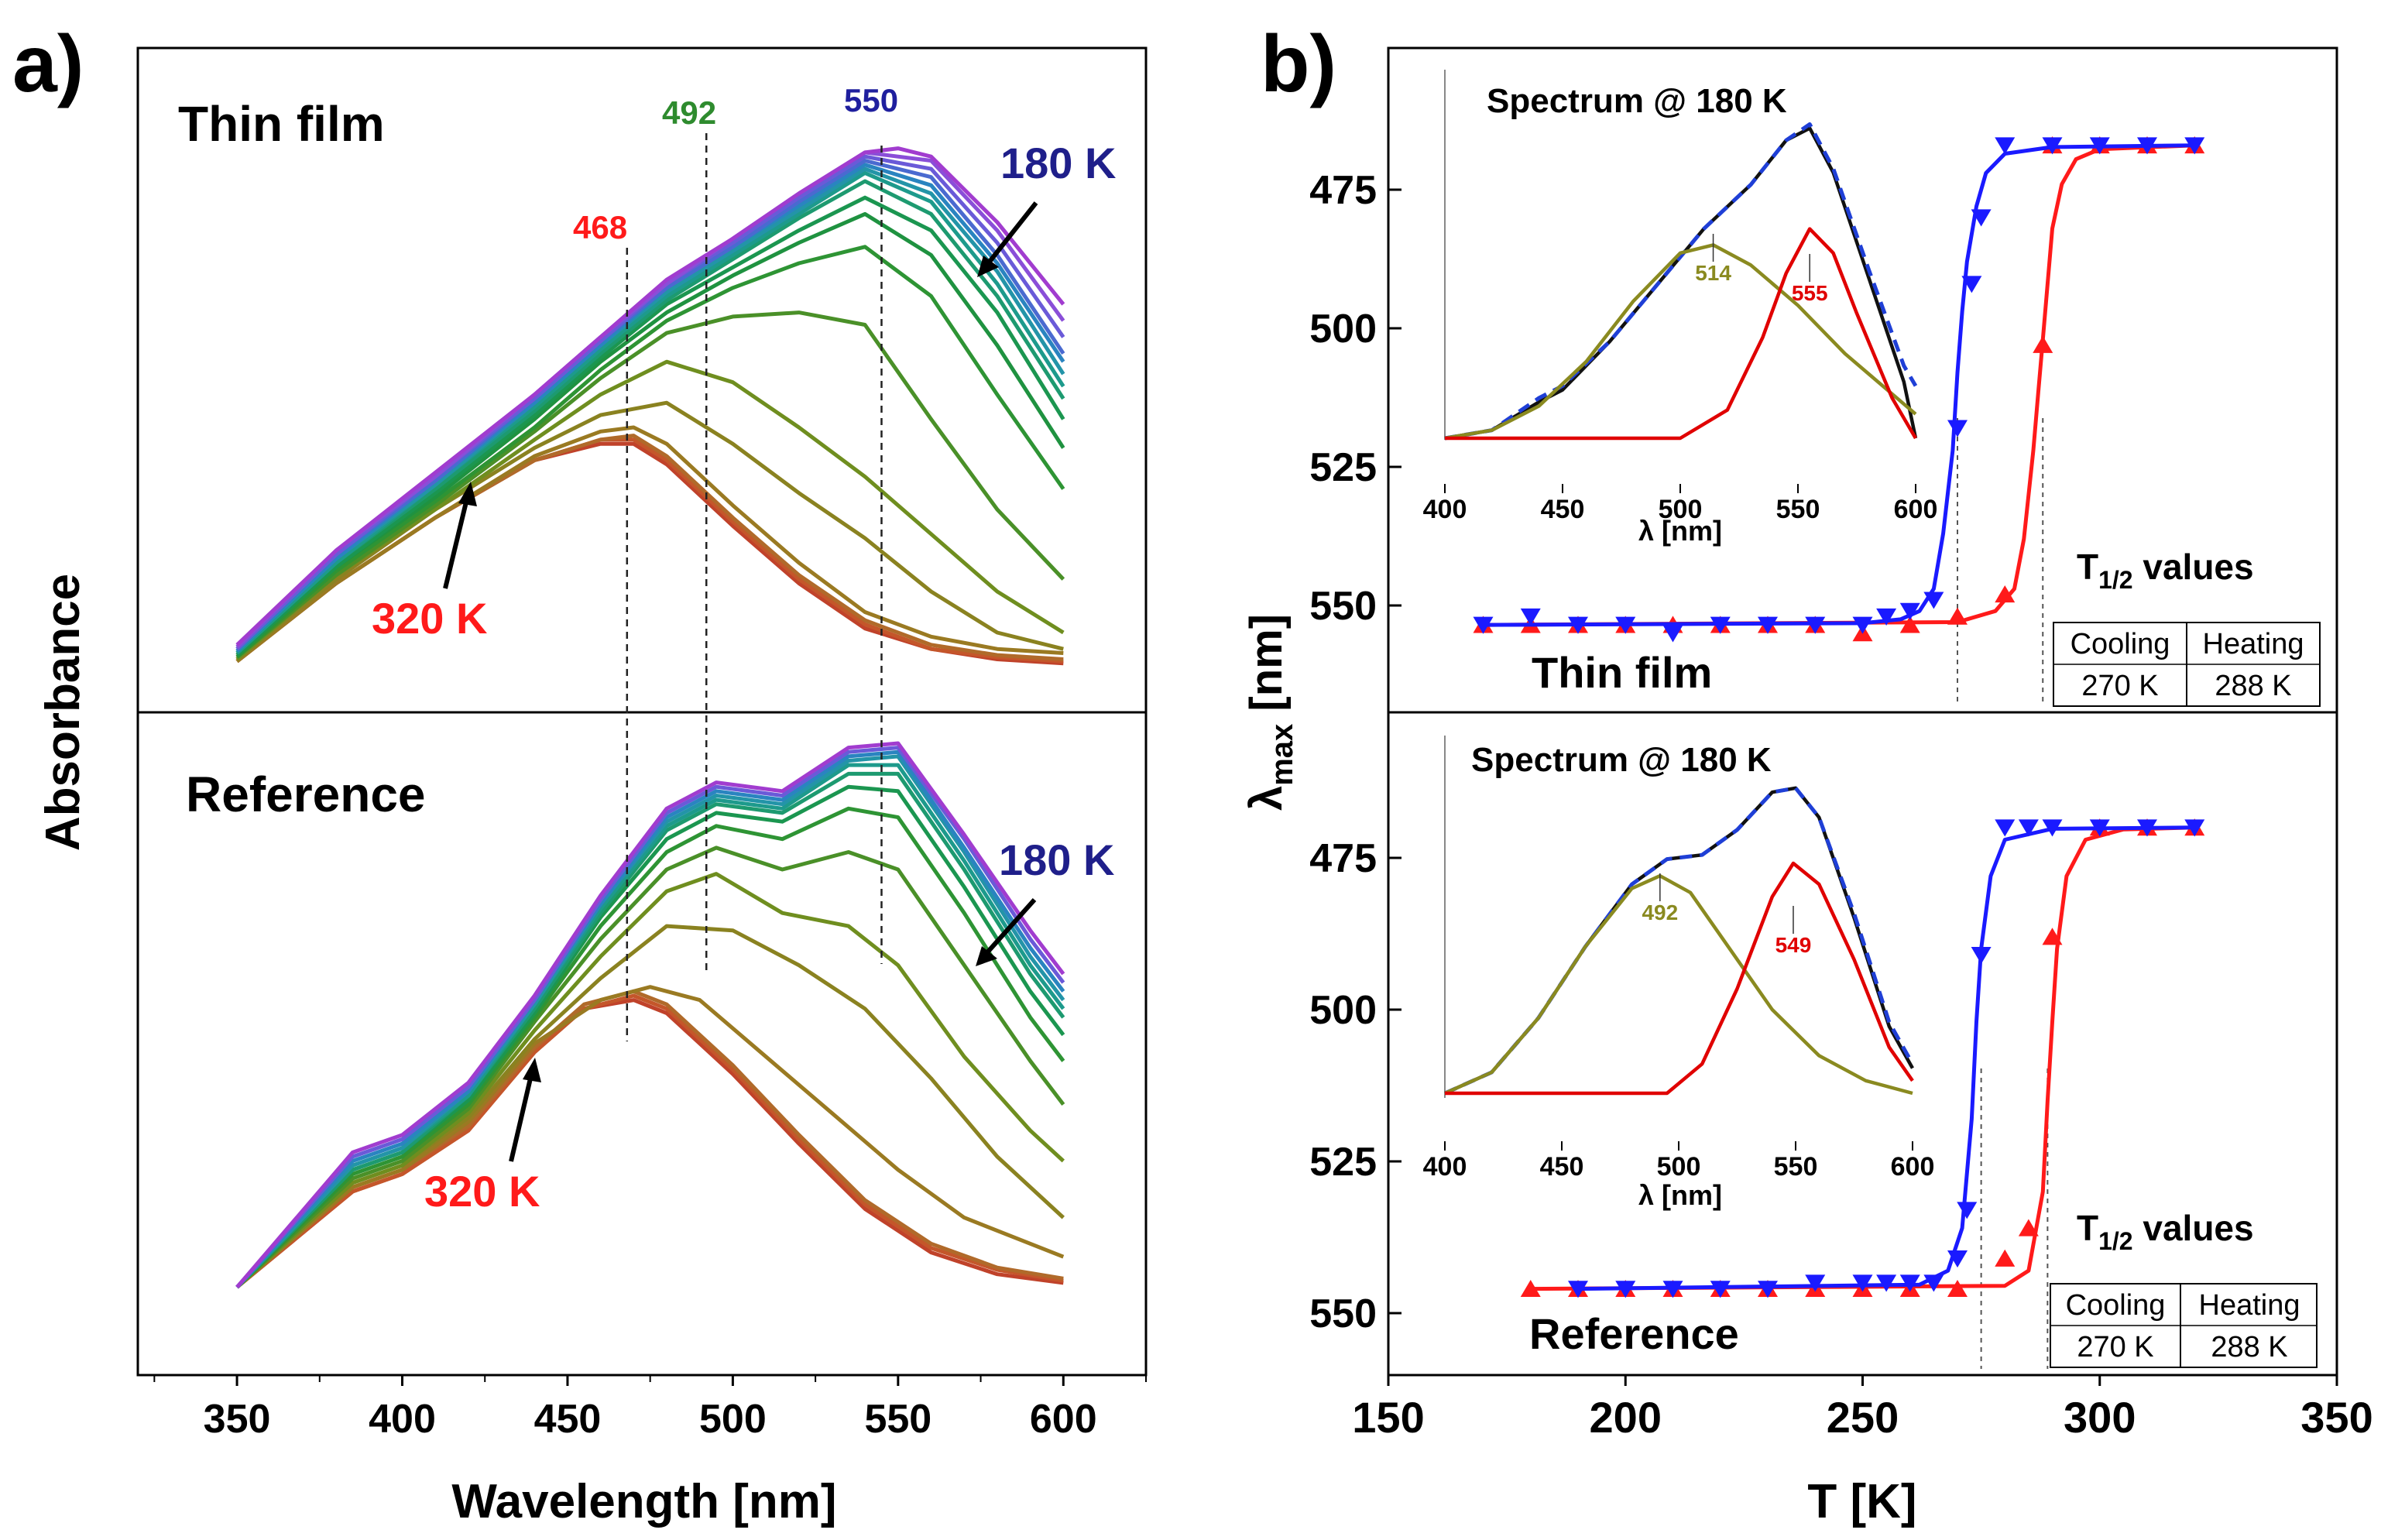 The image size is (2381, 1540). I want to click on b-top-y-tick-label-550: 550, so click(1343, 606).